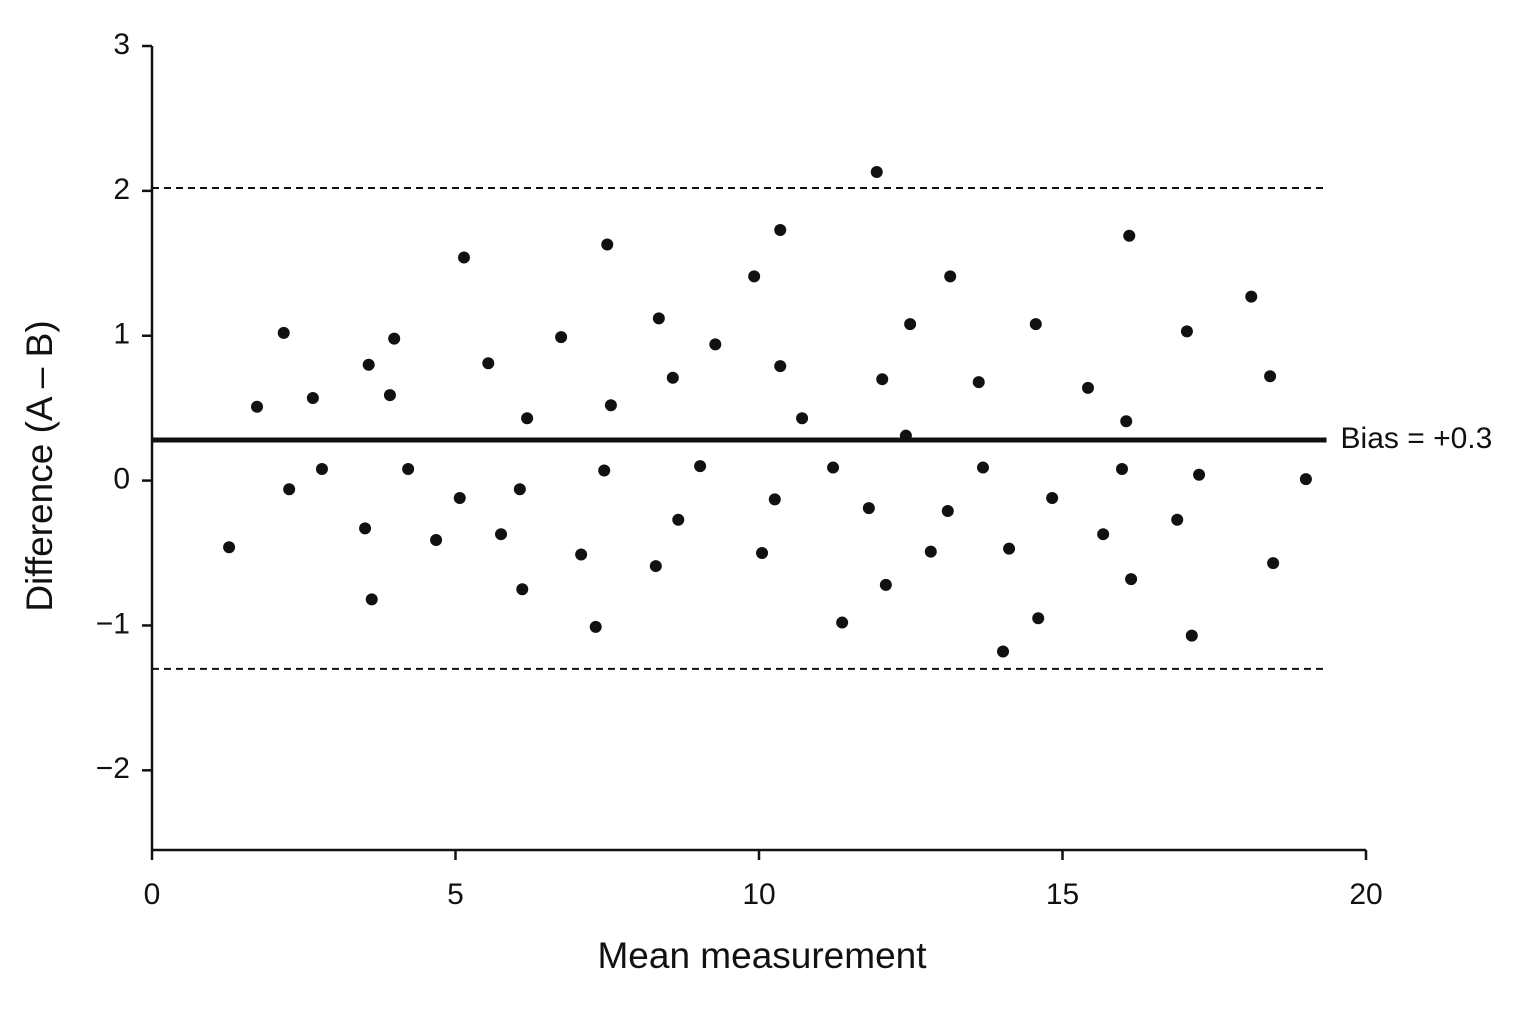 This screenshot has height=1024, width=1536. Describe the element at coordinates (762, 955) in the screenshot. I see `x-axis-label: Mean measurement` at that location.